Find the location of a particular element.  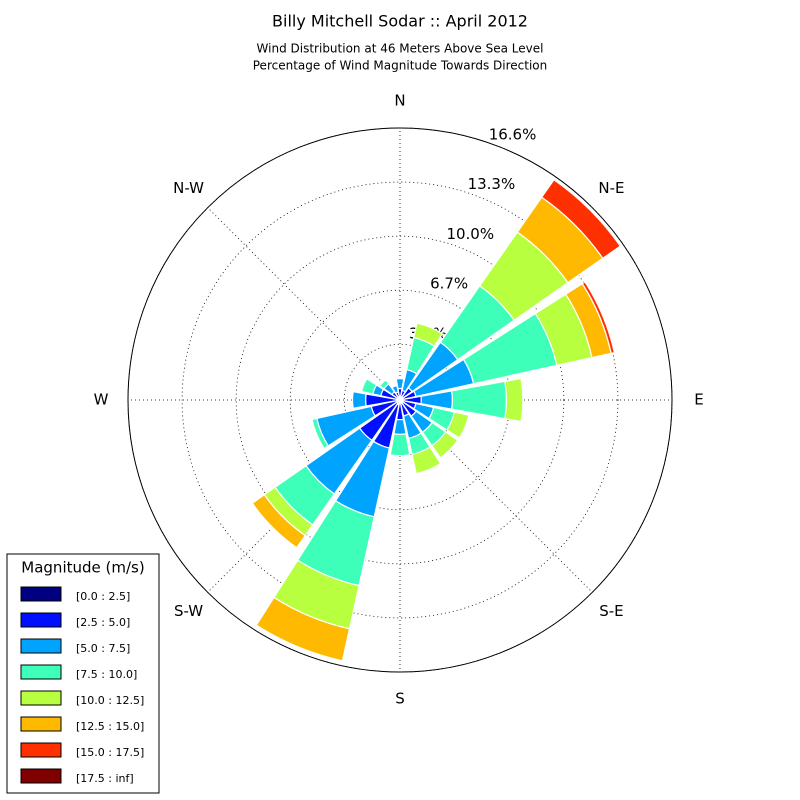

direction-label: S is located at coordinates (400, 699).